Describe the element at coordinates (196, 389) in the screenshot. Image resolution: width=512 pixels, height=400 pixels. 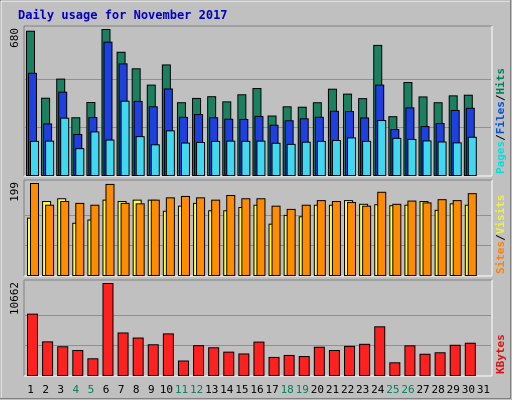
I see `x-tick-label: 12` at that location.